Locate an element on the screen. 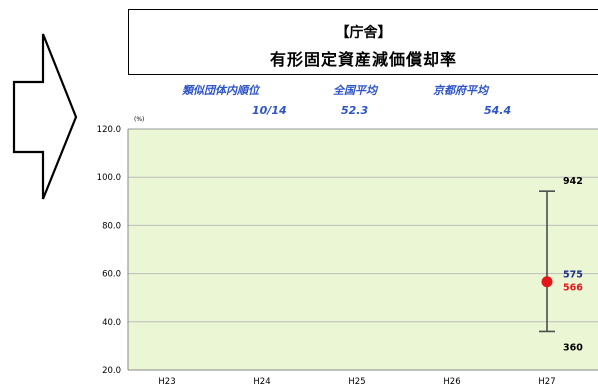 Image resolution: width=598 pixels, height=391 pixels. rank-label: 類似団体内順位 is located at coordinates (220, 90).